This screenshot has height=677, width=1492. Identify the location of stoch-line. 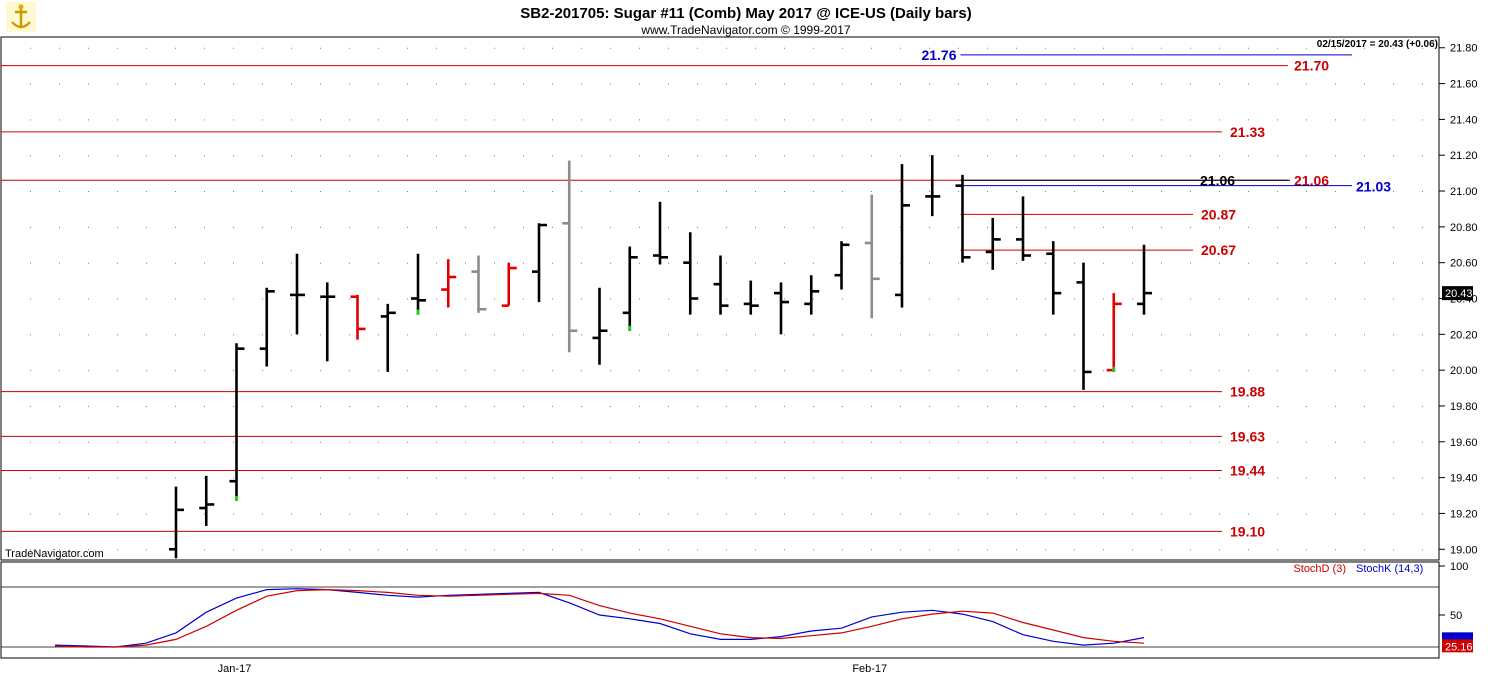
(599, 618).